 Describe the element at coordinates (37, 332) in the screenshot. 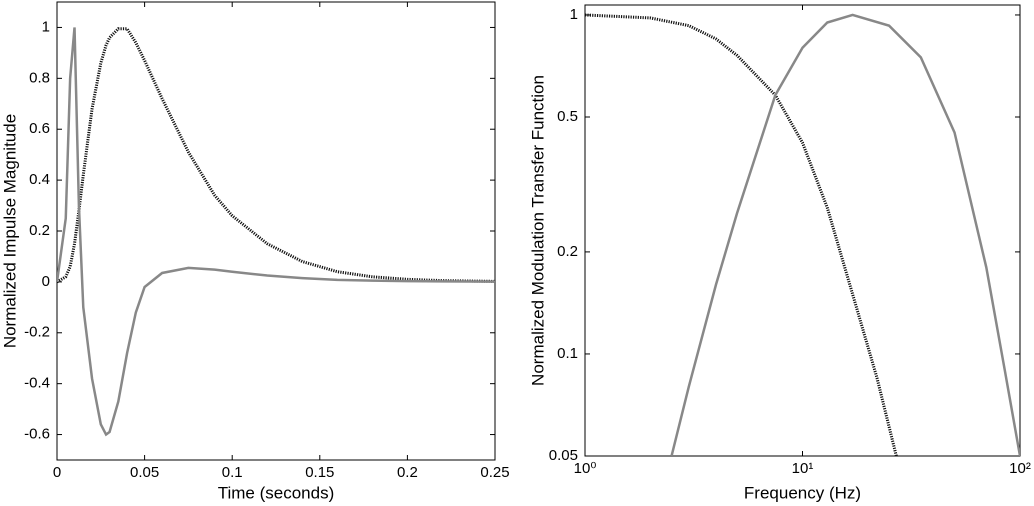

I see `y-tick-label: -0.2` at that location.